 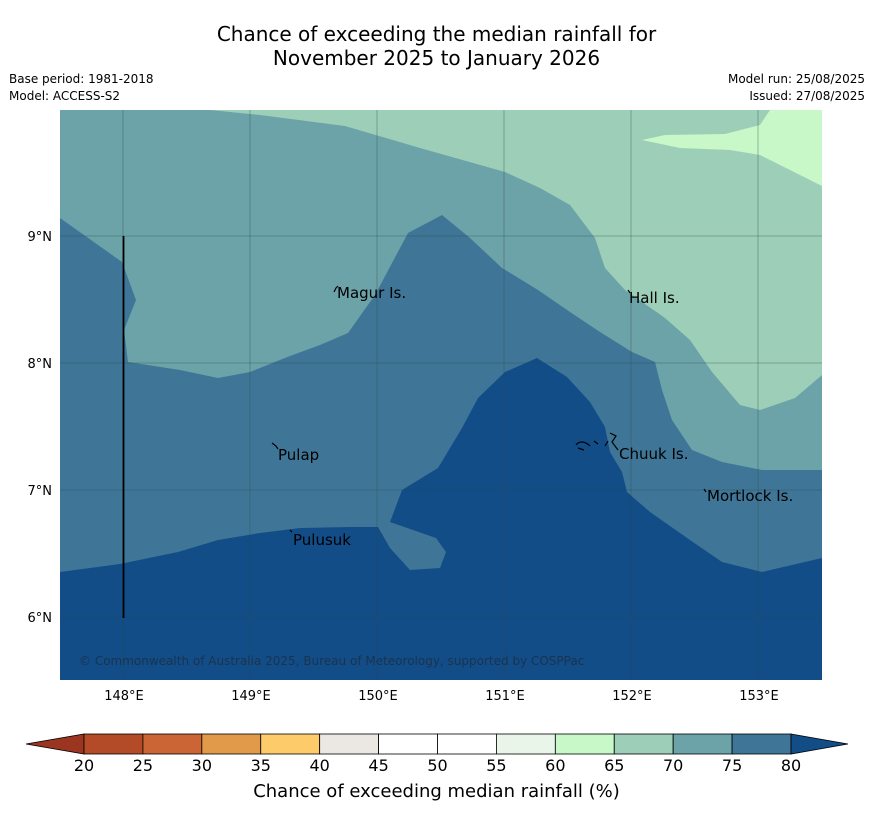 What do you see at coordinates (378, 765) in the screenshot?
I see `colorbar-tick: 45` at bounding box center [378, 765].